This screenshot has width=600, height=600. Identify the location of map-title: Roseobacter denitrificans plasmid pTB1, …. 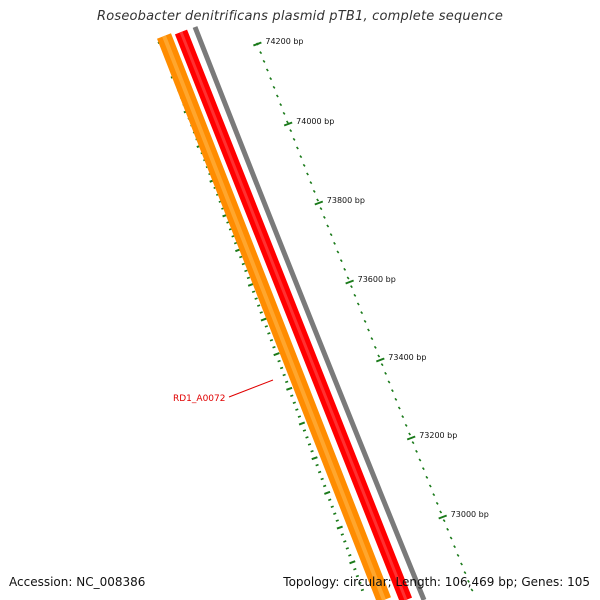
(300, 16).